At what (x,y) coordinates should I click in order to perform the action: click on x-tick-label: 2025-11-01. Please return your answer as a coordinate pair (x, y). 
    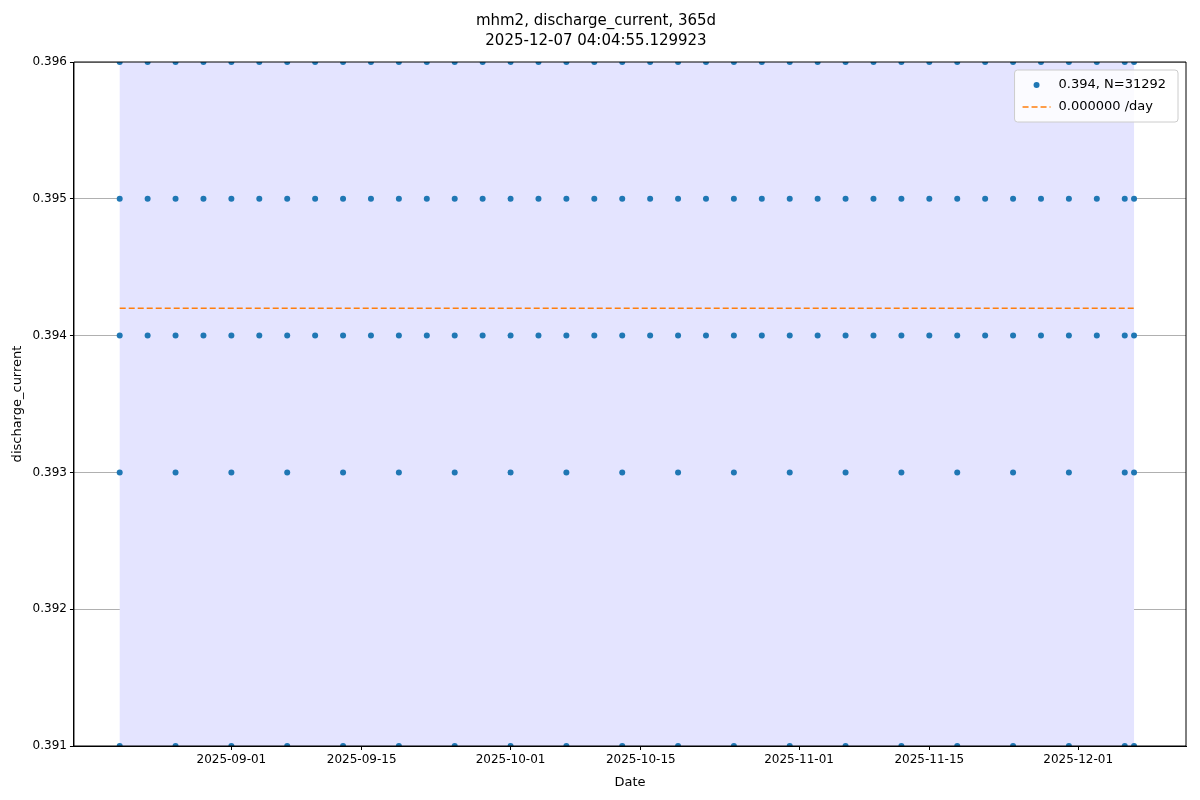
    Looking at the image, I should click on (799, 759).